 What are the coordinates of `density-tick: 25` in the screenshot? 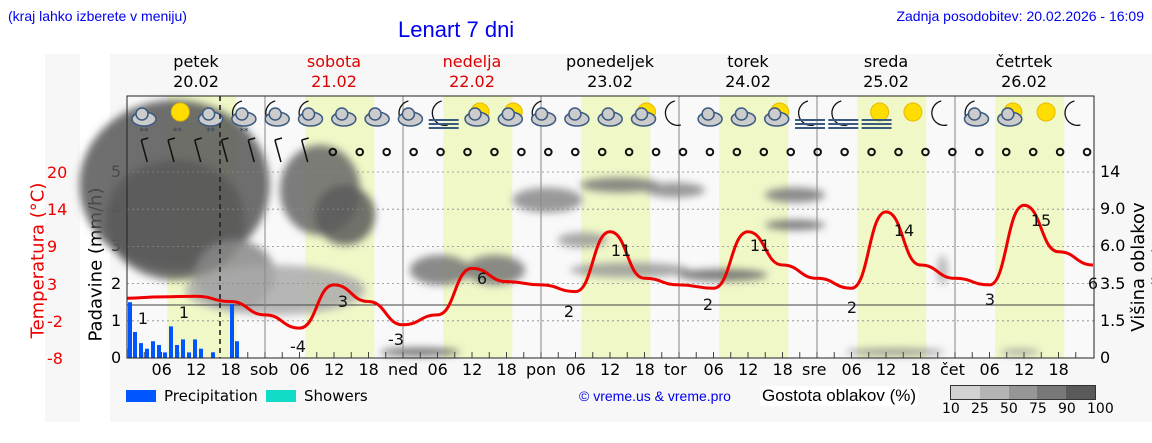 It's located at (980, 409).